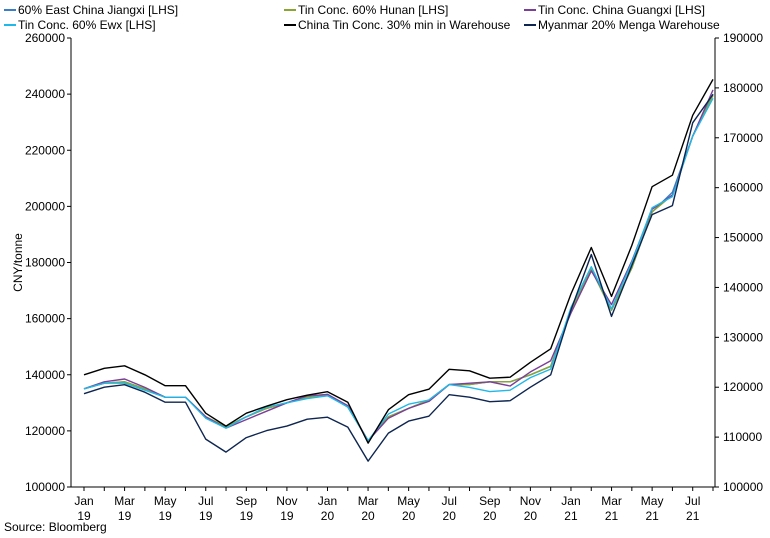 The height and width of the screenshot is (538, 770). I want to click on left-tick-label: 180000, so click(45, 263).